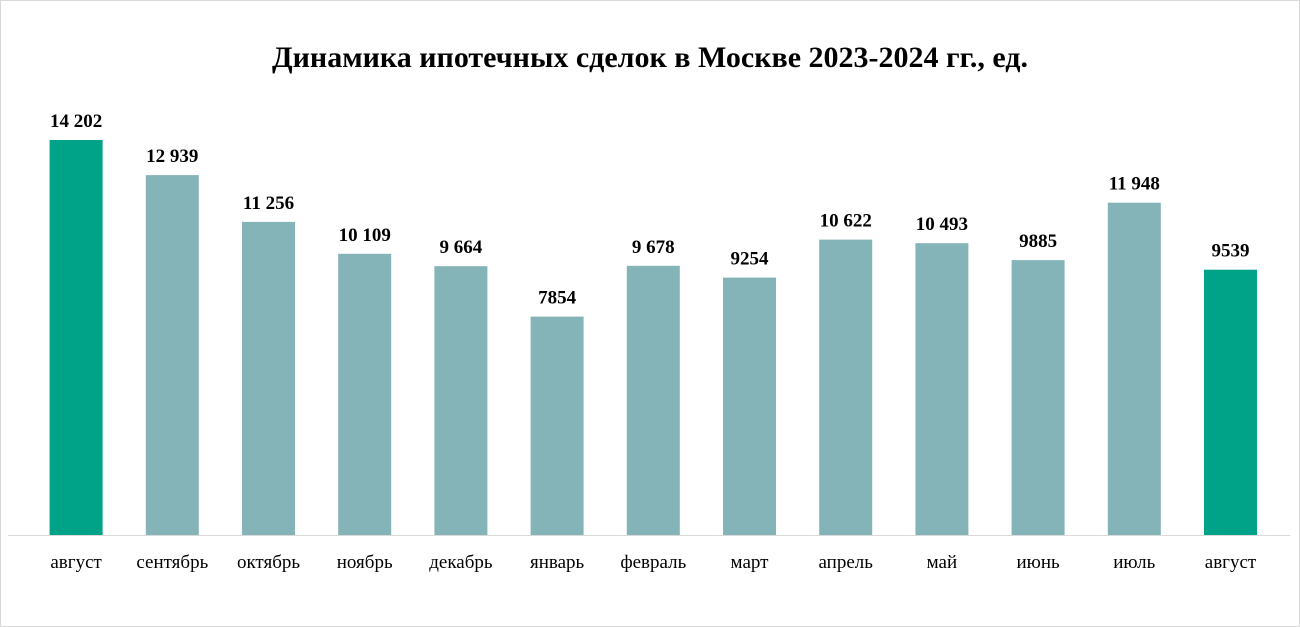 Image resolution: width=1300 pixels, height=627 pixels. Describe the element at coordinates (1038, 241) in the screenshot. I see `data-label-10: 9885` at that location.